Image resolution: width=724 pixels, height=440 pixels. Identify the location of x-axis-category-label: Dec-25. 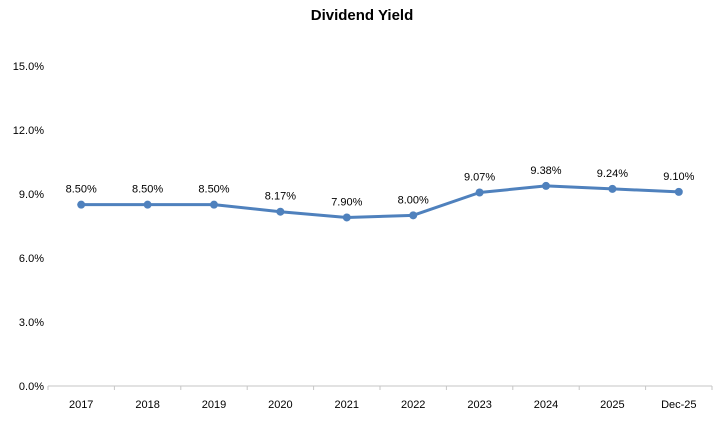
(678, 405).